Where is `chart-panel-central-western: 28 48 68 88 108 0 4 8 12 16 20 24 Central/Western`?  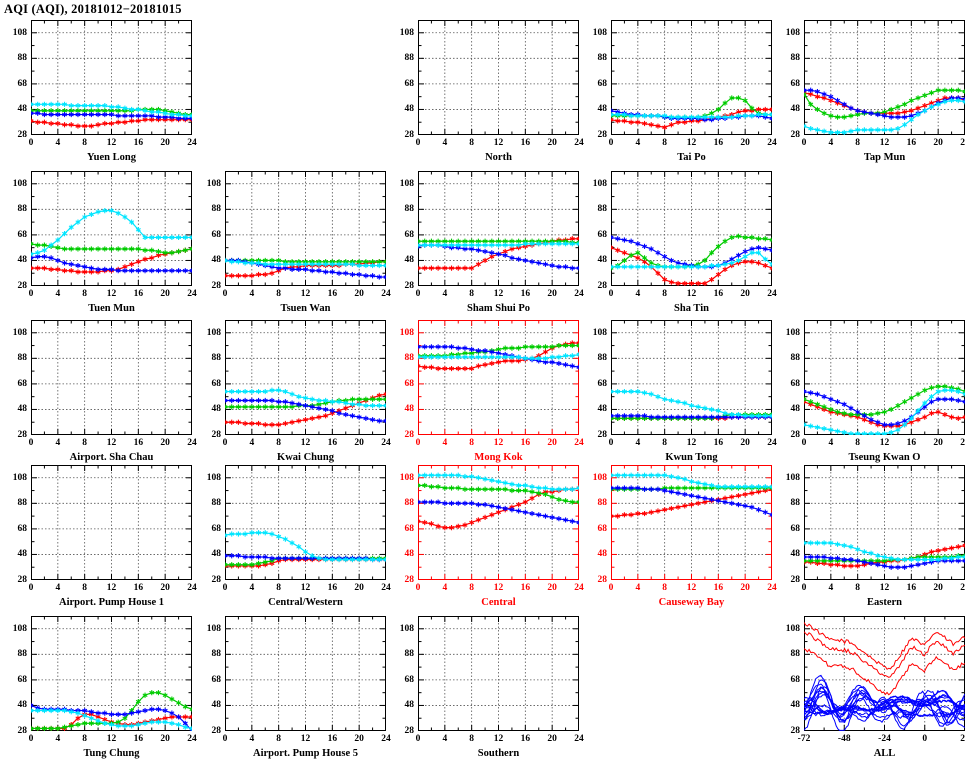
chart-panel-central-western: 28 48 68 88 108 0 4 8 12 16 20 24 Central/Western is located at coordinates (299, 536).